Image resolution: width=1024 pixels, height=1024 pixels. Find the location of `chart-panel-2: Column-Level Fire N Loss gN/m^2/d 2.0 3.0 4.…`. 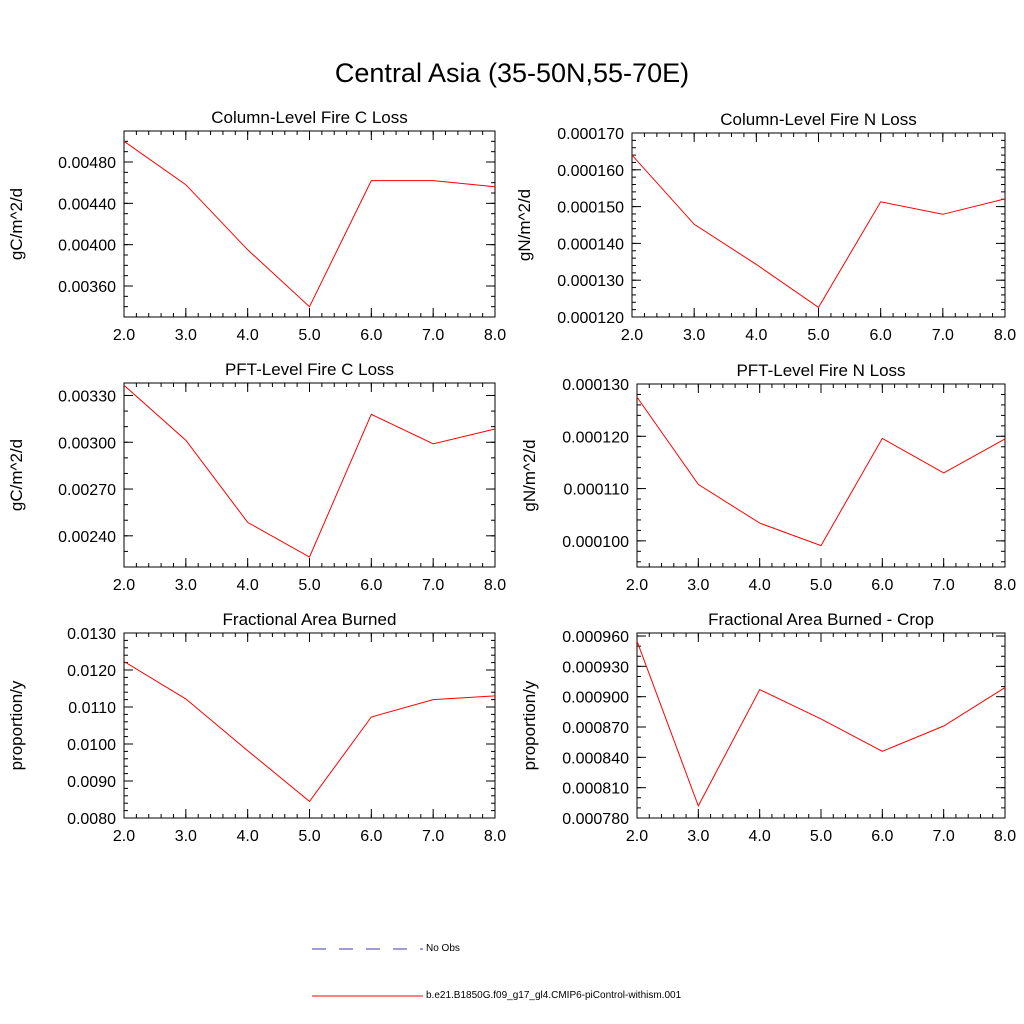

chart-panel-2: Column-Level Fire N Loss gN/m^2/d 2.0 3.0 4.… is located at coordinates (765, 227).